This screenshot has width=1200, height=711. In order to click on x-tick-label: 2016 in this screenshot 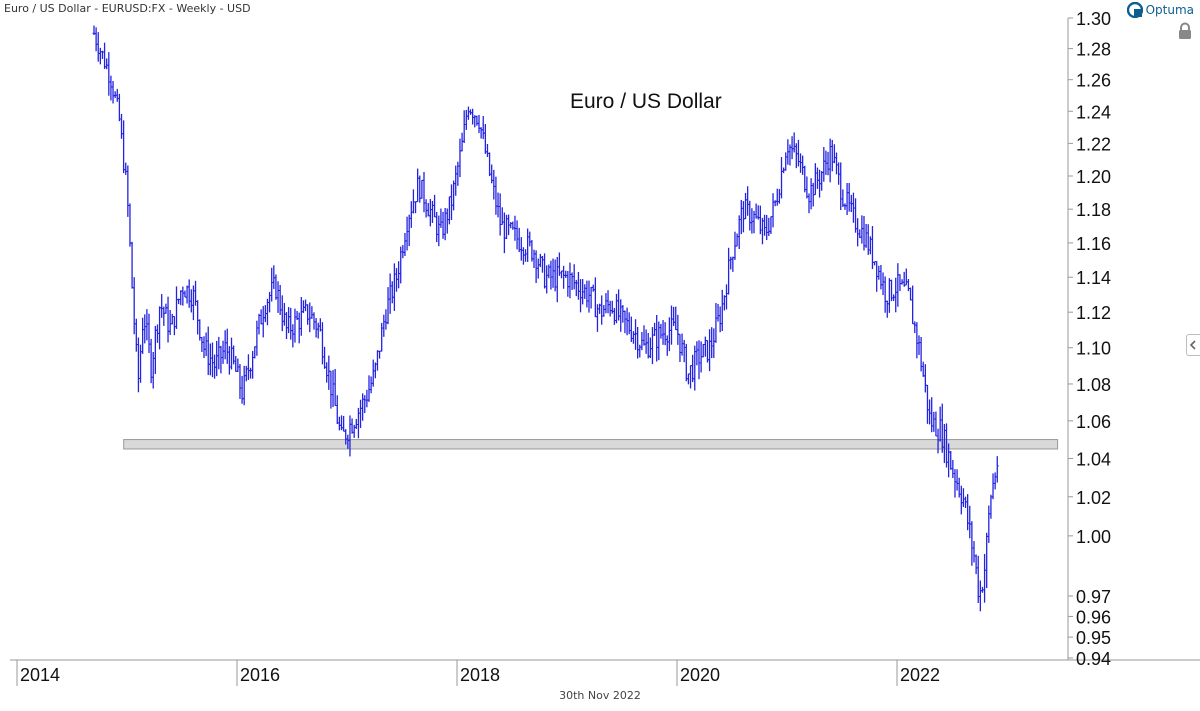, I will do `click(260, 675)`.